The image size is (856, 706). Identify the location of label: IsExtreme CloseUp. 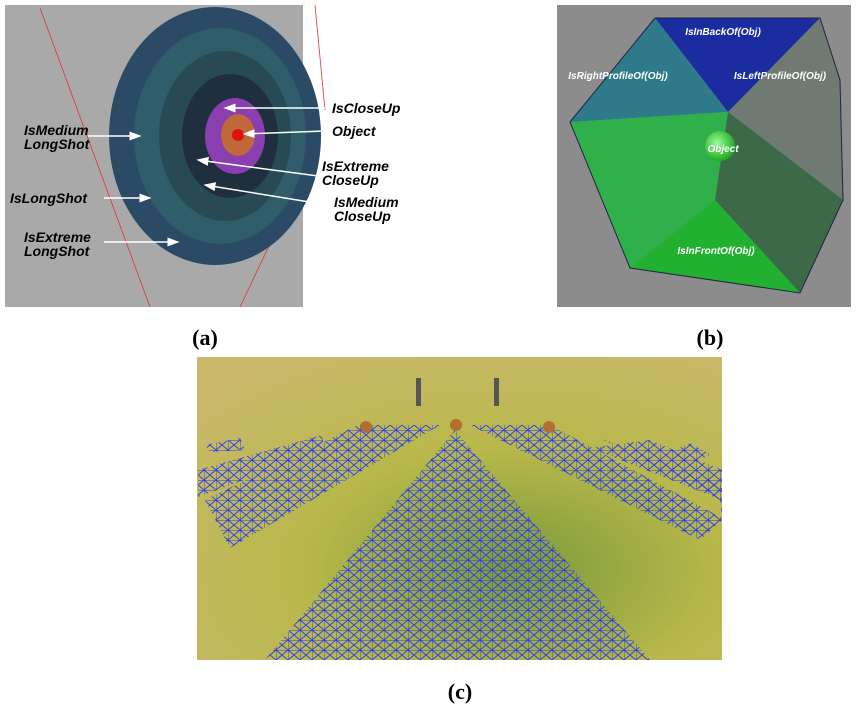
(355, 173).